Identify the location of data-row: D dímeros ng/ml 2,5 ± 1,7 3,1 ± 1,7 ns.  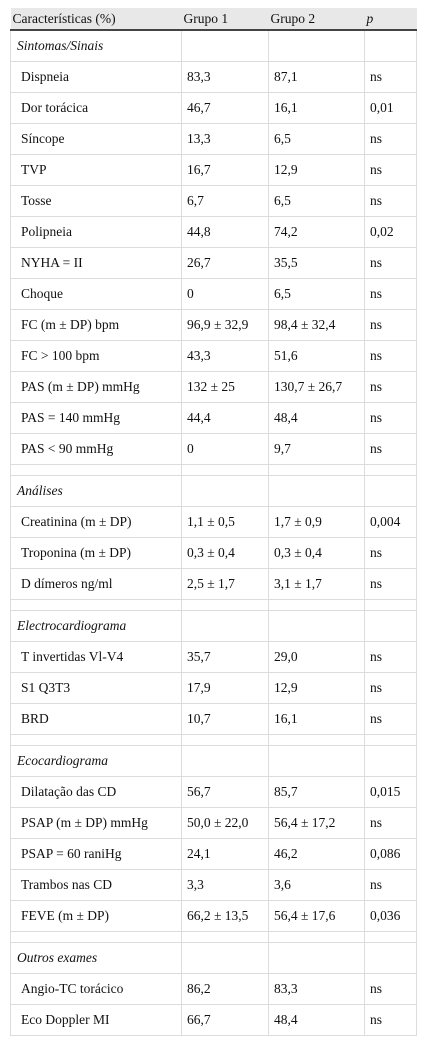
(213, 584).